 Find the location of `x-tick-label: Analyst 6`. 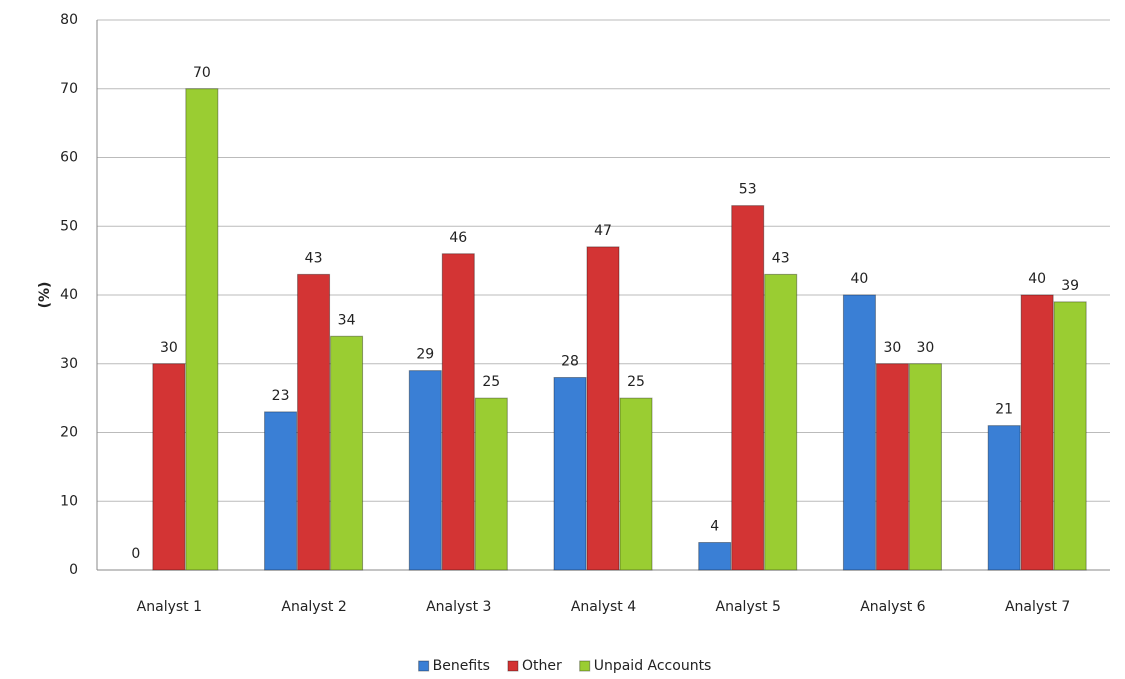

x-tick-label: Analyst 6 is located at coordinates (892, 607).